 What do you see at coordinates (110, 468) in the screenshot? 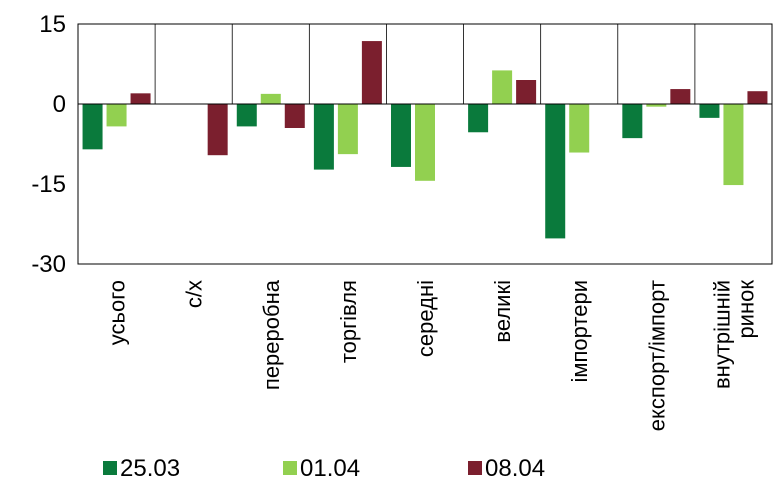
I see `legend-swatch-25.03` at bounding box center [110, 468].